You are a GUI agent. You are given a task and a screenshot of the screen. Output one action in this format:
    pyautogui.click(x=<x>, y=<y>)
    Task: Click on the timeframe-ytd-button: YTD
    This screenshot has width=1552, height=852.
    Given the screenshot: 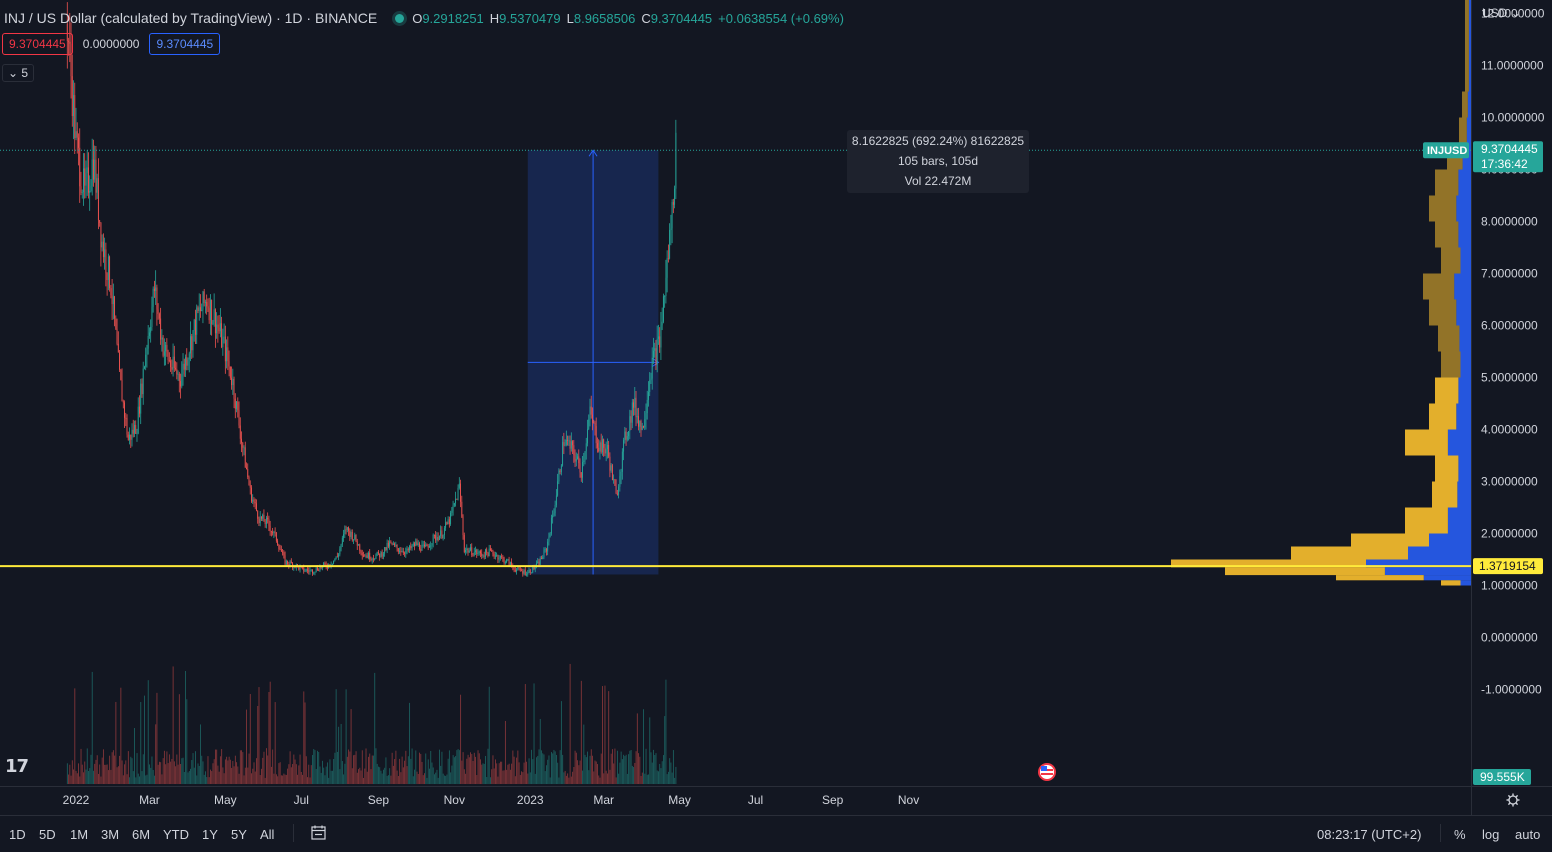 What is the action you would take?
    pyautogui.click(x=176, y=834)
    